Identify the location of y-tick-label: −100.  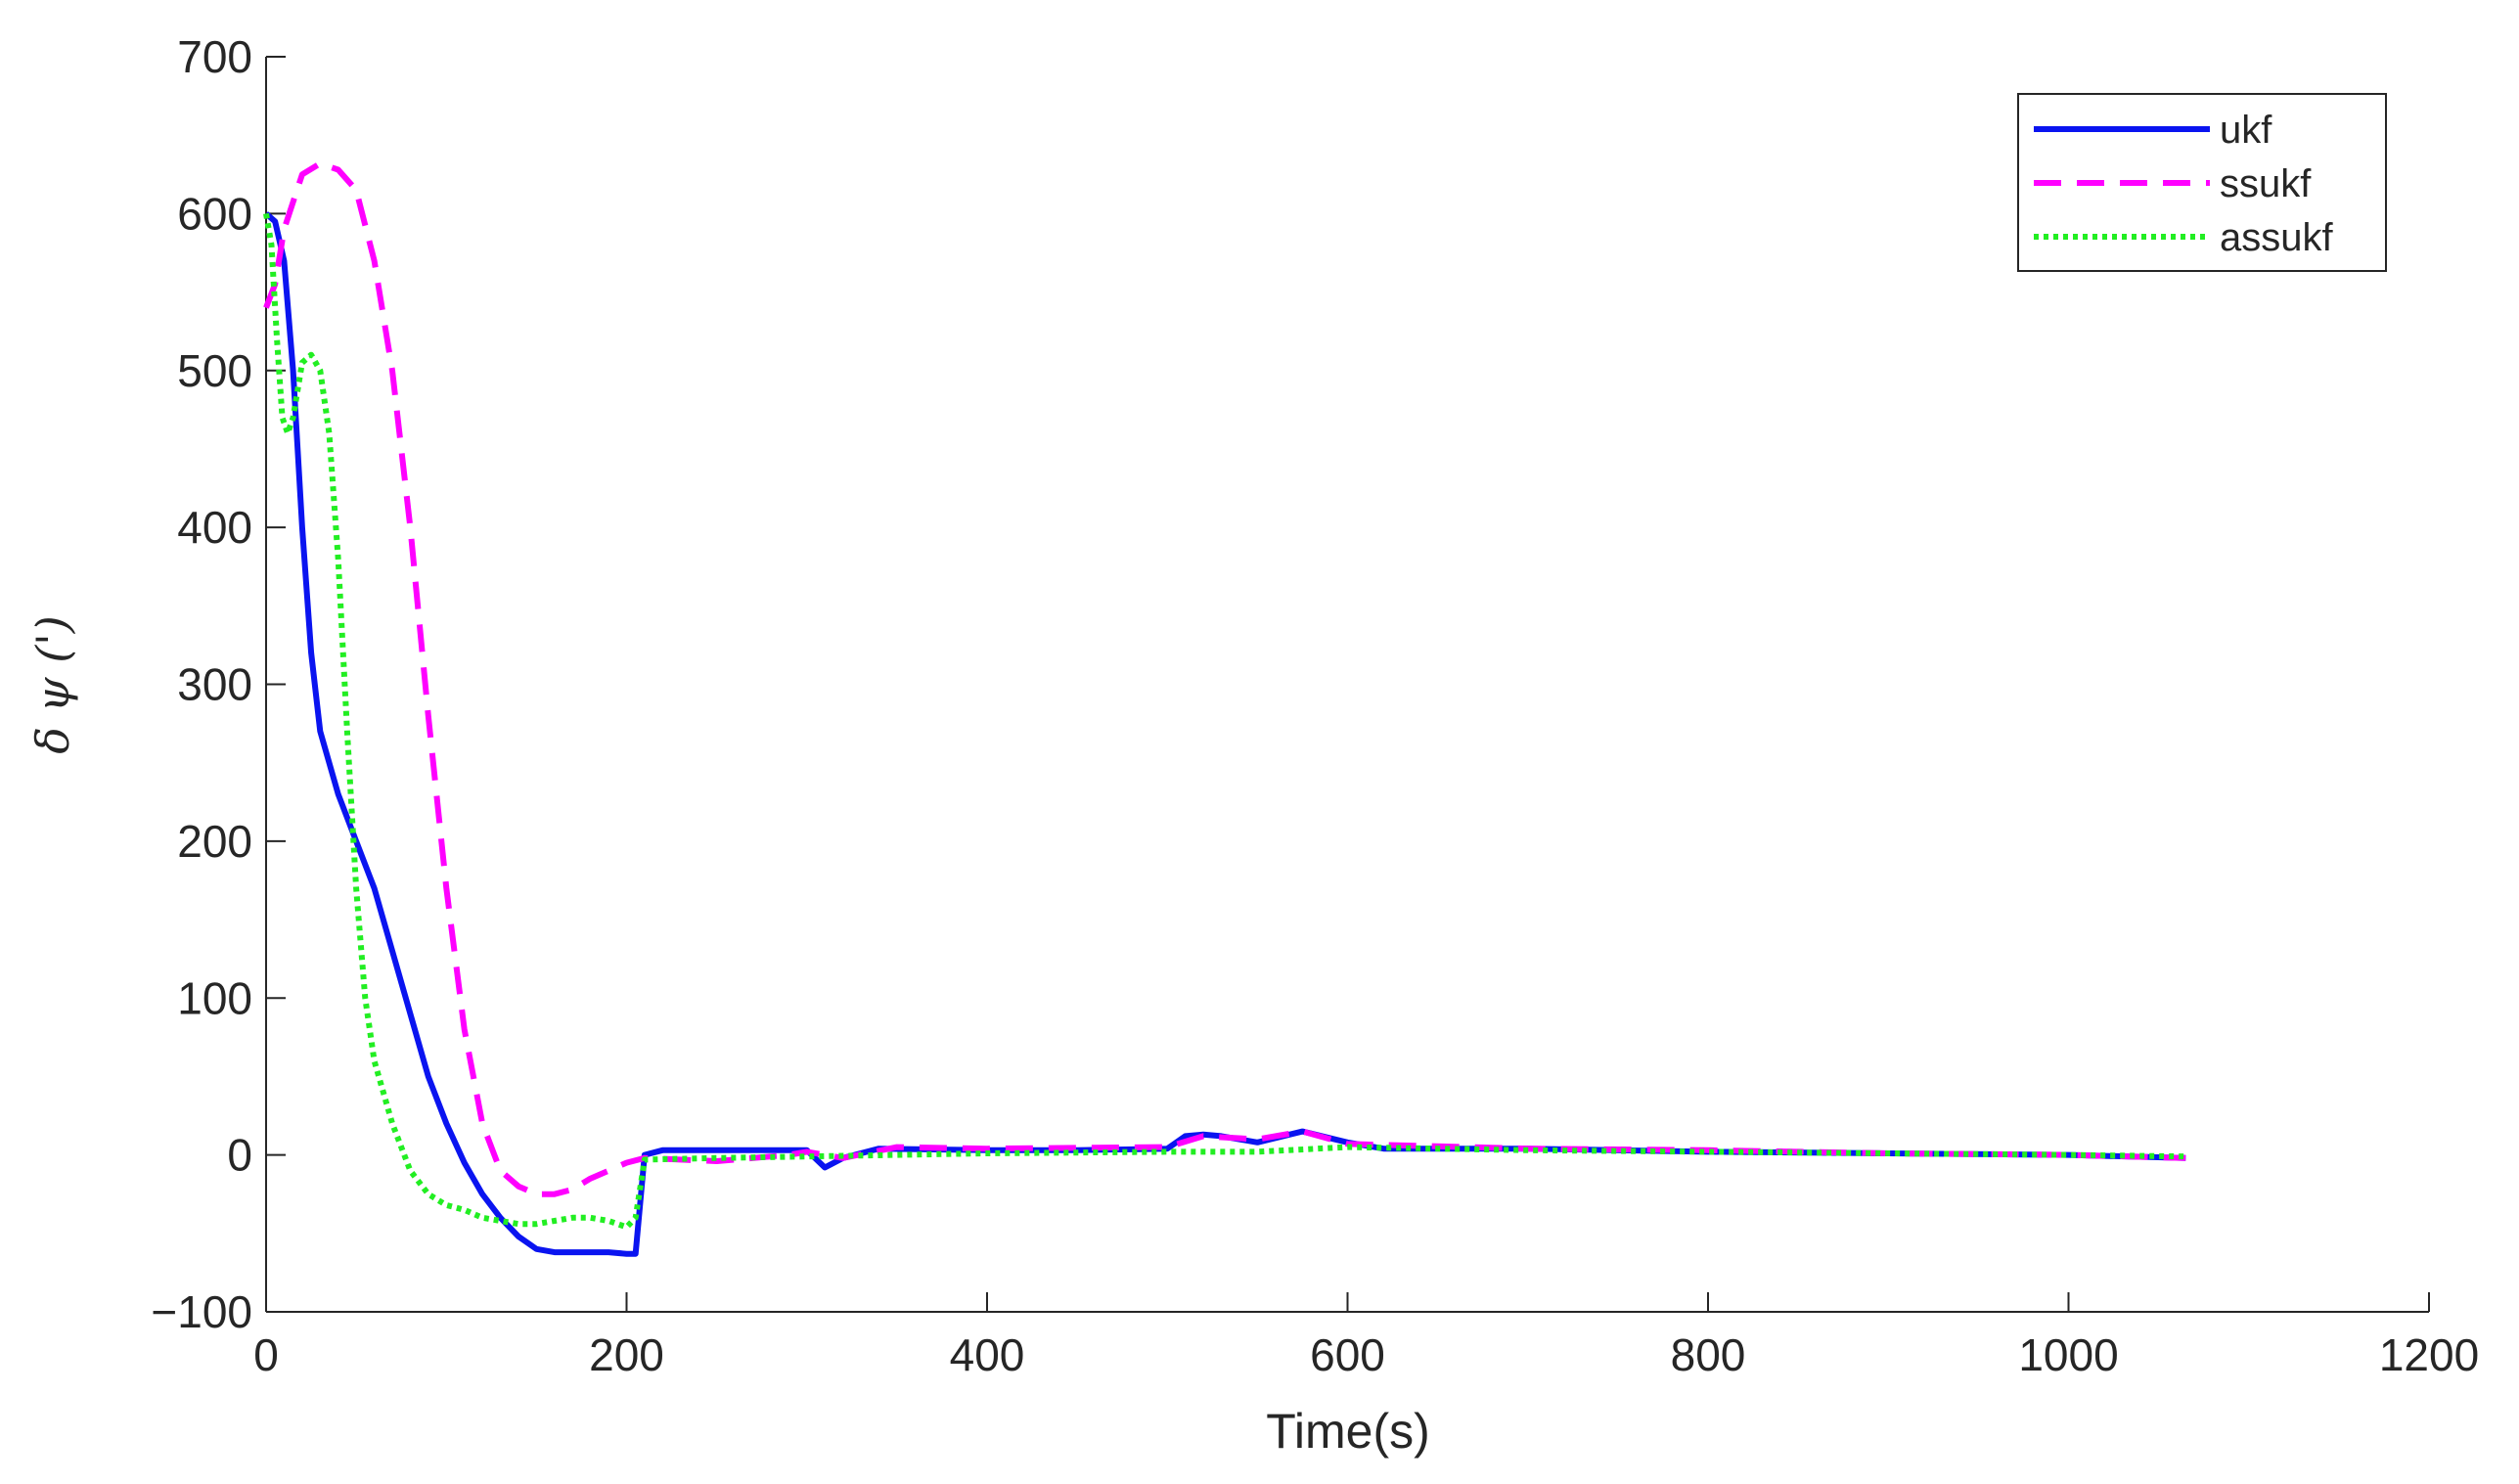
(201, 1311).